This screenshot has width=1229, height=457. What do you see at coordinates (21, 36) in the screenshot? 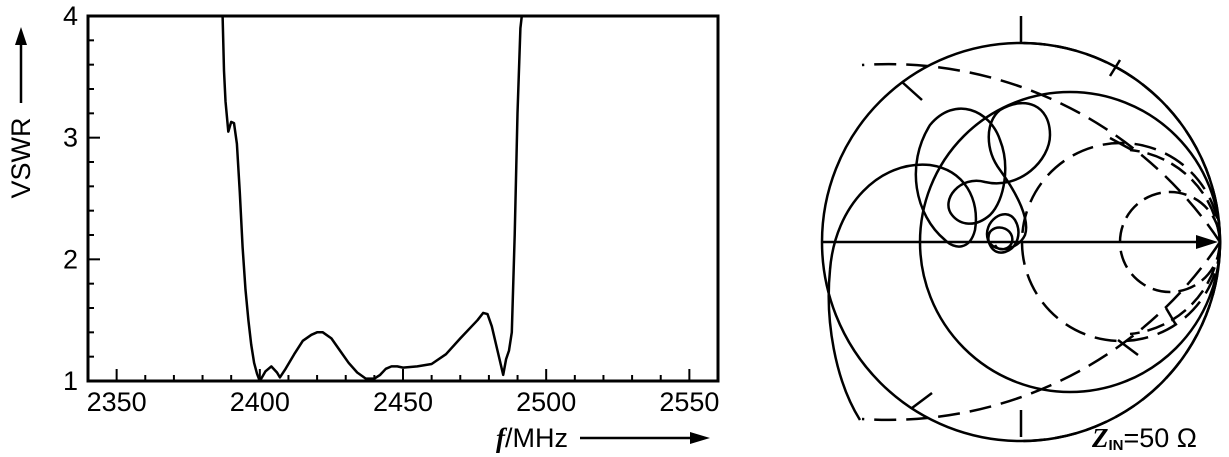
I see `y-axis-arrow-head` at bounding box center [21, 36].